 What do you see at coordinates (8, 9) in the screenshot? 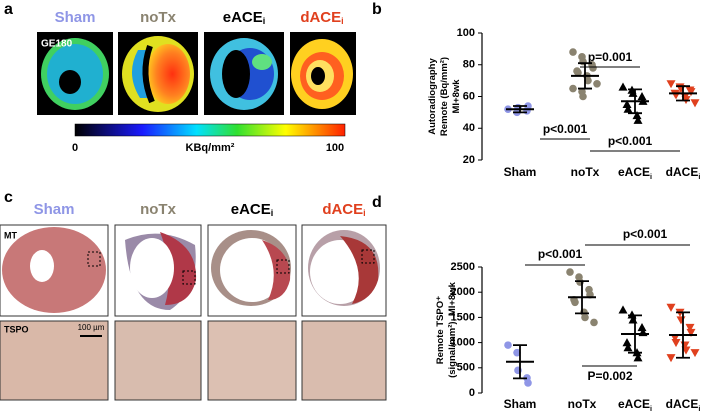
I see `panel-label: a` at bounding box center [8, 9].